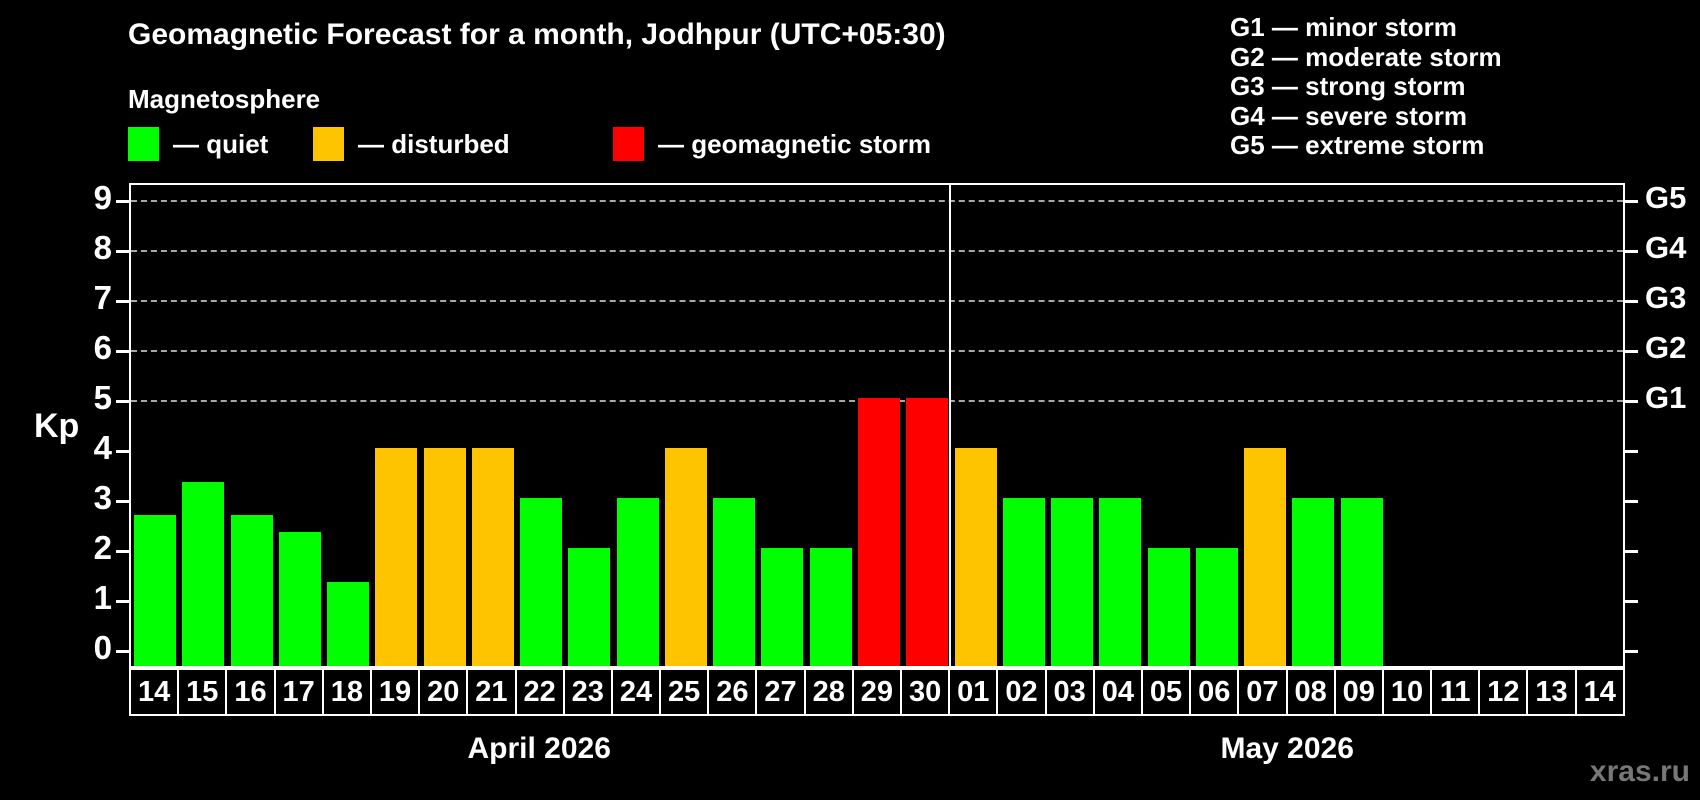 The height and width of the screenshot is (800, 1700). I want to click on storm-color-swatch, so click(628, 144).